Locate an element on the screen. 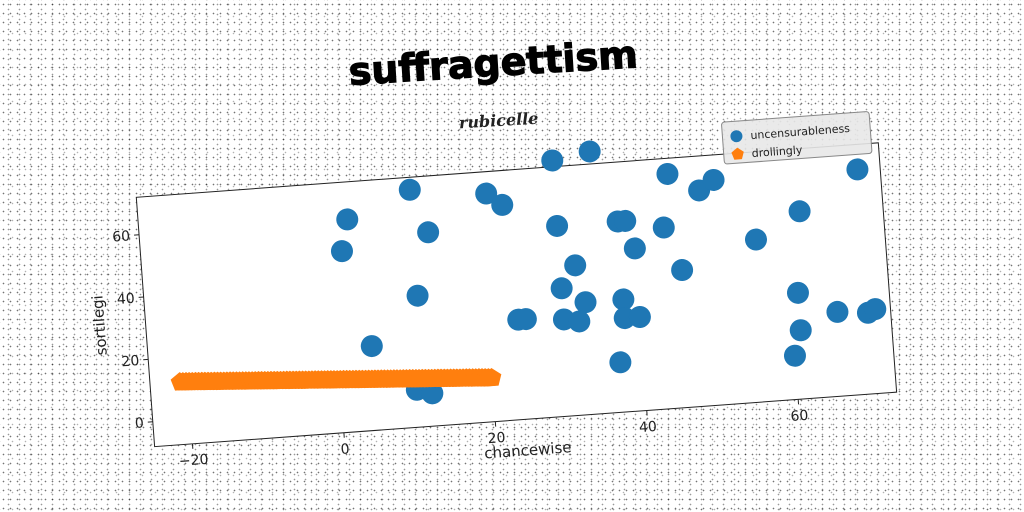 This screenshot has height=512, width=1024. y-axis-label: sortilegi is located at coordinates (99, 325).